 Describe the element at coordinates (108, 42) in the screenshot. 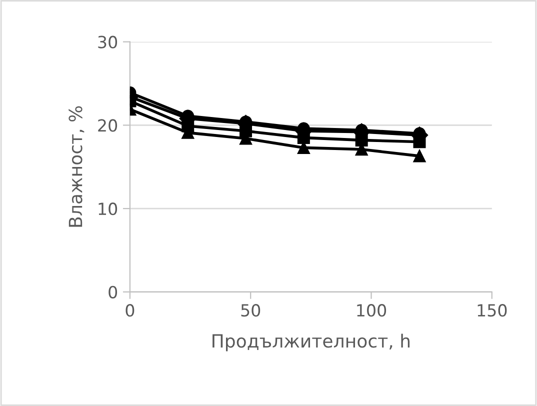

I see `y-tick-label: 30` at that location.